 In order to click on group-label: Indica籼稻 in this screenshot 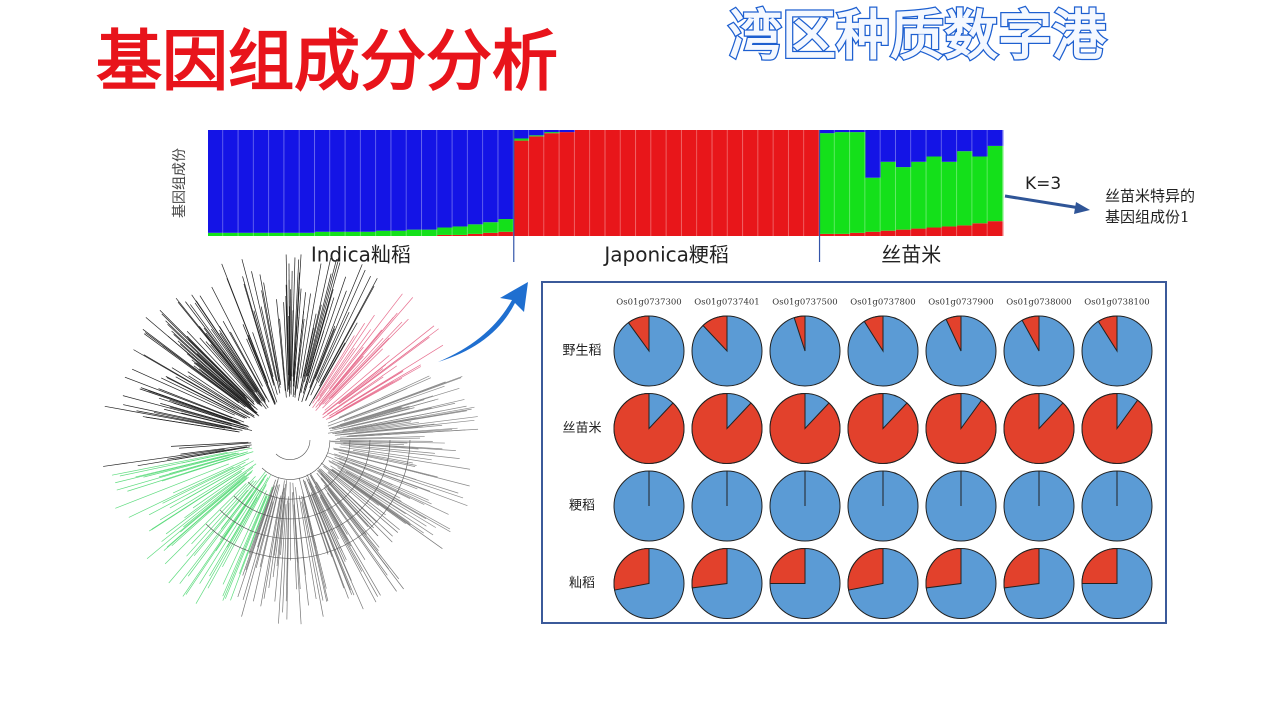, I will do `click(361, 255)`.